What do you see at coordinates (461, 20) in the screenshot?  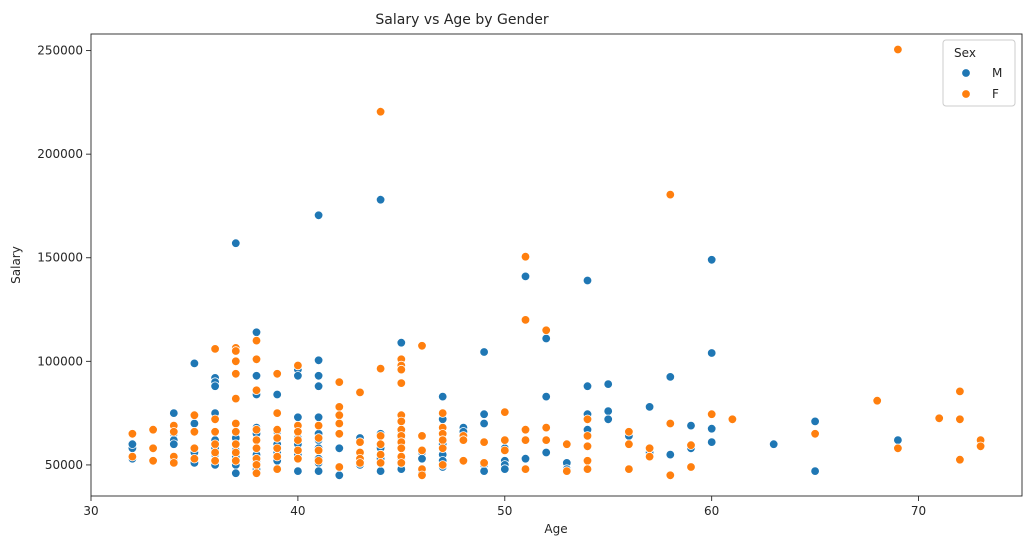 I see `chart-title: Salary vs Age by Gender` at bounding box center [461, 20].